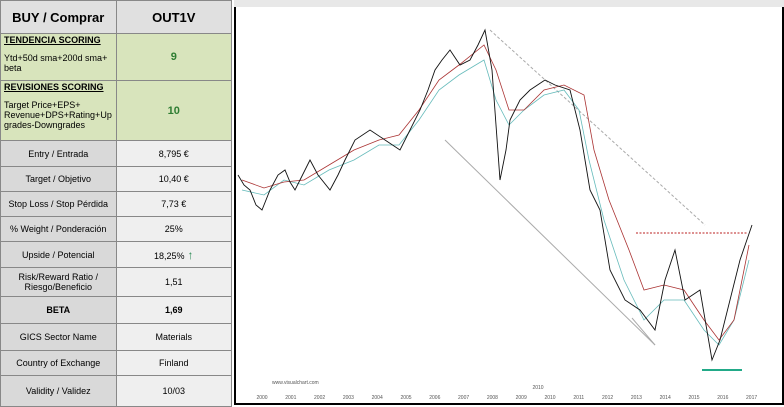 This screenshot has height=407, width=784. I want to click on metric-value: 8,795 €, so click(173, 153).